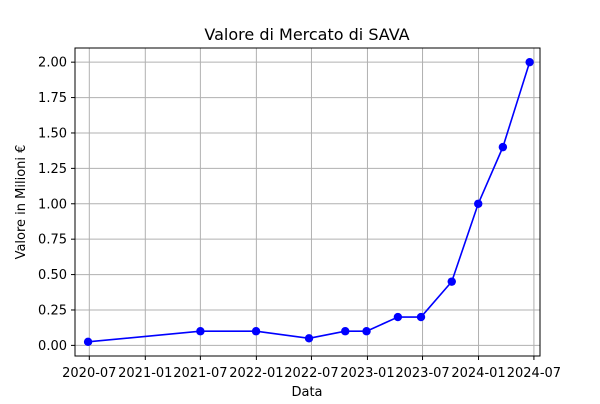 The width and height of the screenshot is (600, 404). What do you see at coordinates (52, 98) in the screenshot?
I see `y-tick-label: 1.75` at bounding box center [52, 98].